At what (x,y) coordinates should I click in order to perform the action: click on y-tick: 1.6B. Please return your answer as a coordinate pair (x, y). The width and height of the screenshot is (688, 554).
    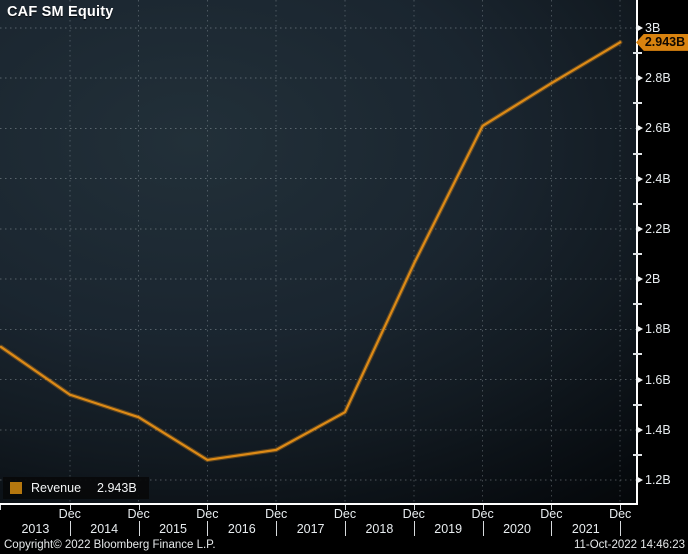
    Looking at the image, I should click on (653, 380).